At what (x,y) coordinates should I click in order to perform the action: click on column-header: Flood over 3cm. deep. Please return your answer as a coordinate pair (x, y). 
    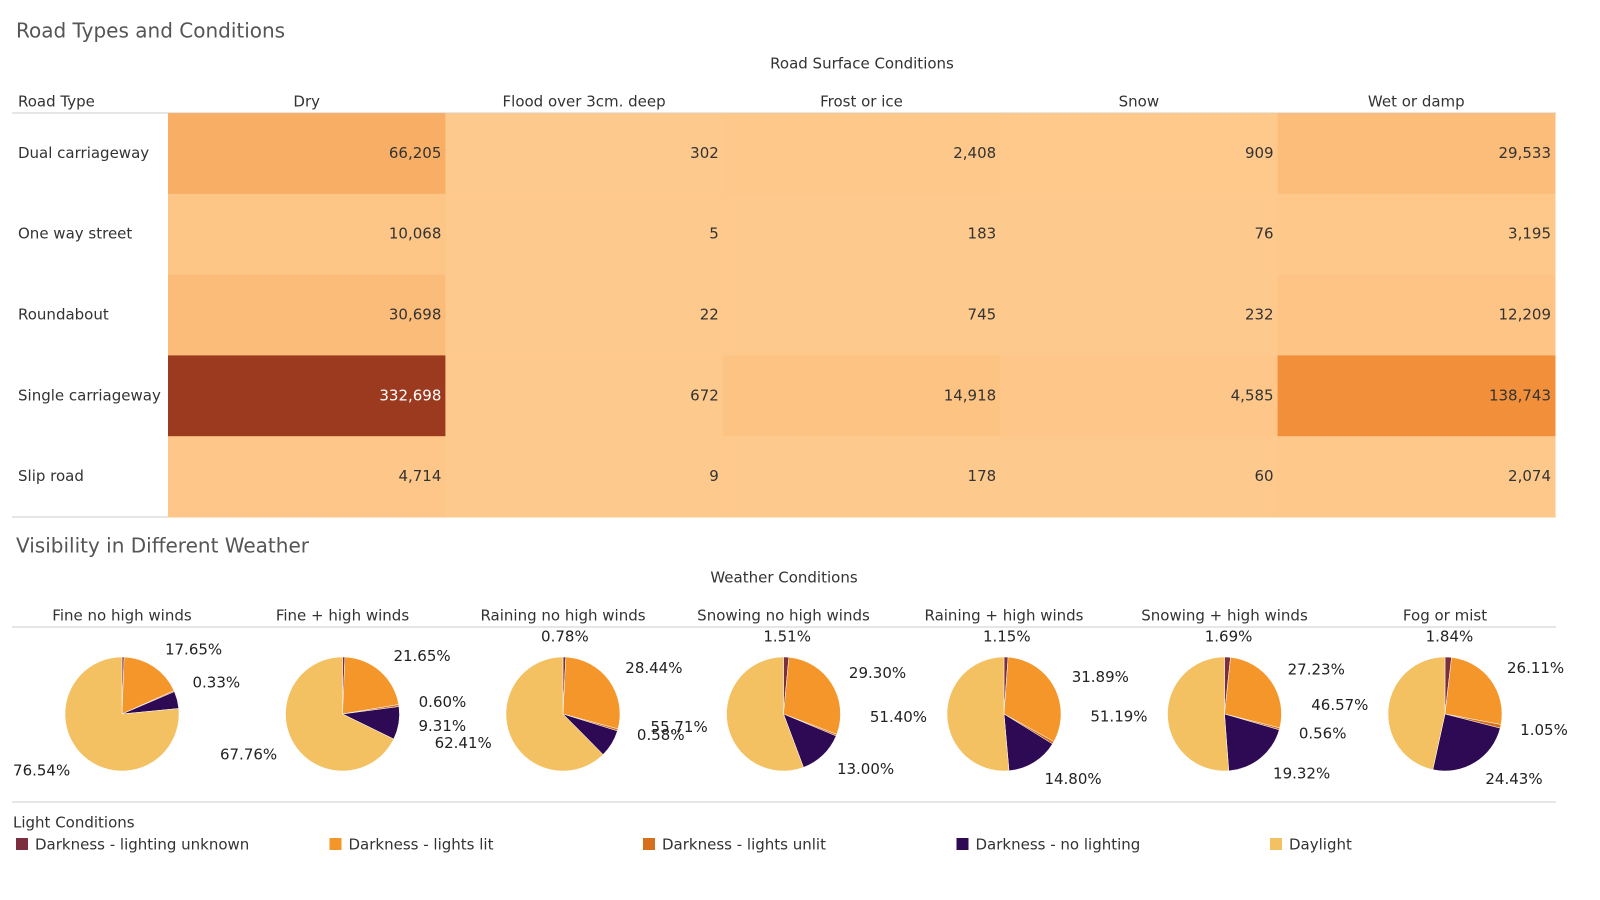
    Looking at the image, I should click on (584, 102).